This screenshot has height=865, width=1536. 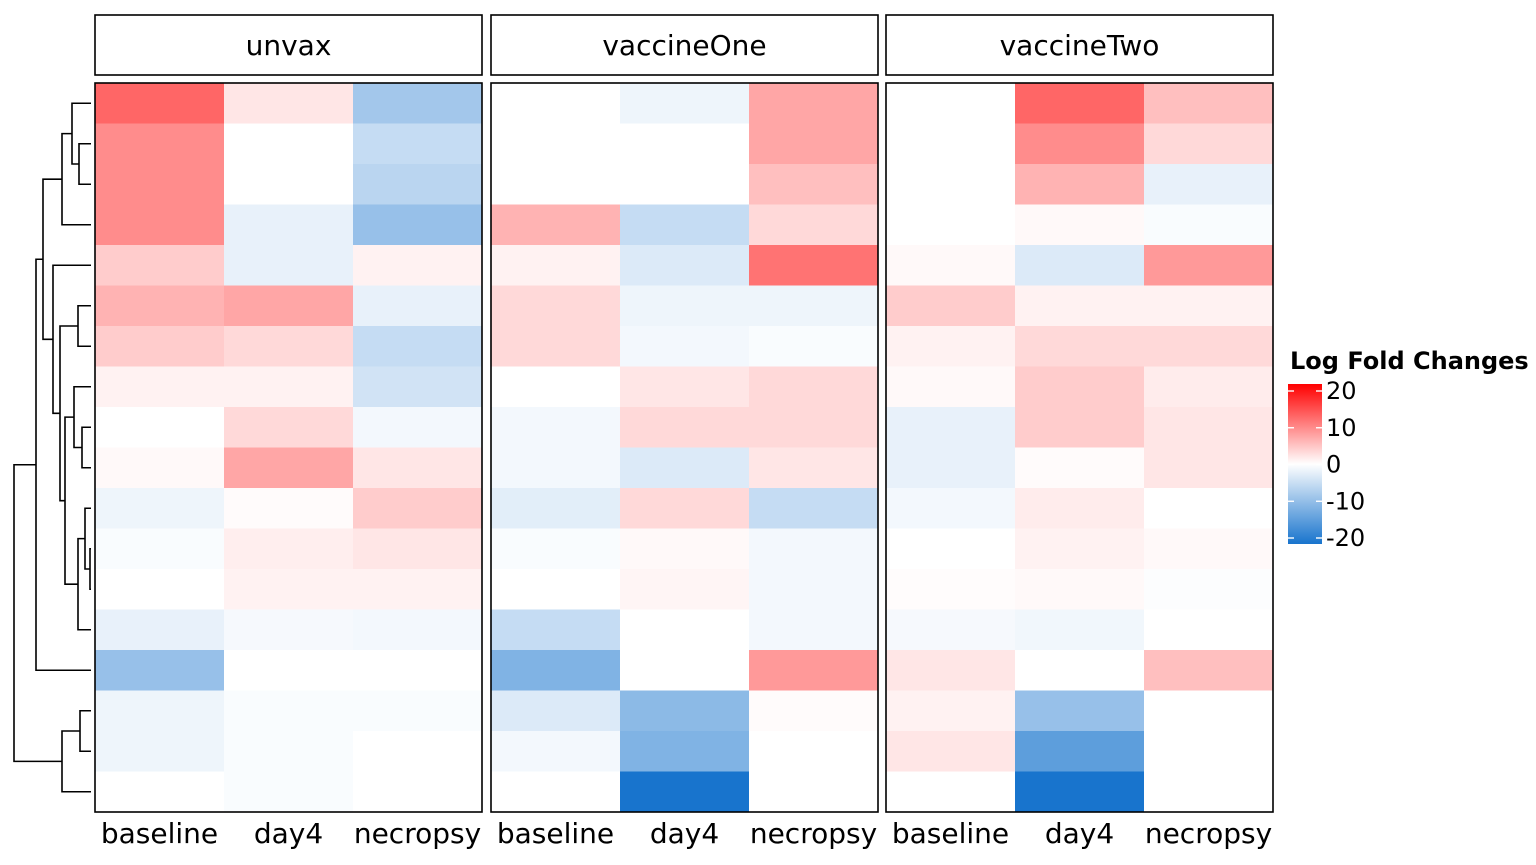 What do you see at coordinates (1408, 449) in the screenshot?
I see `color-legend: Log Fold Changes 20 10 0 -10 -20` at bounding box center [1408, 449].